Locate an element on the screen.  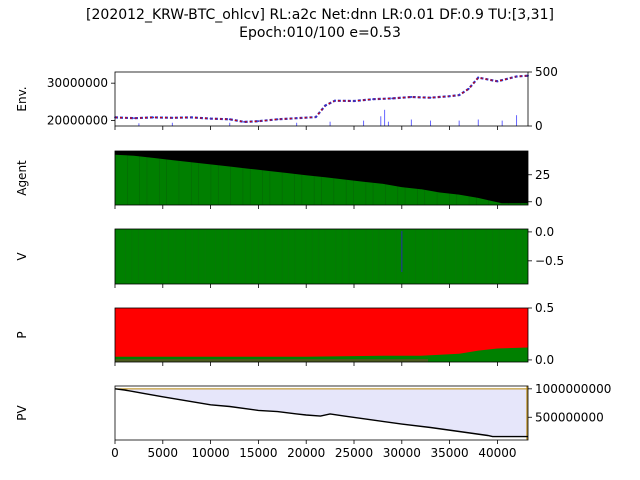
agent-ytick-label-1: 25 is located at coordinates (542, 175).